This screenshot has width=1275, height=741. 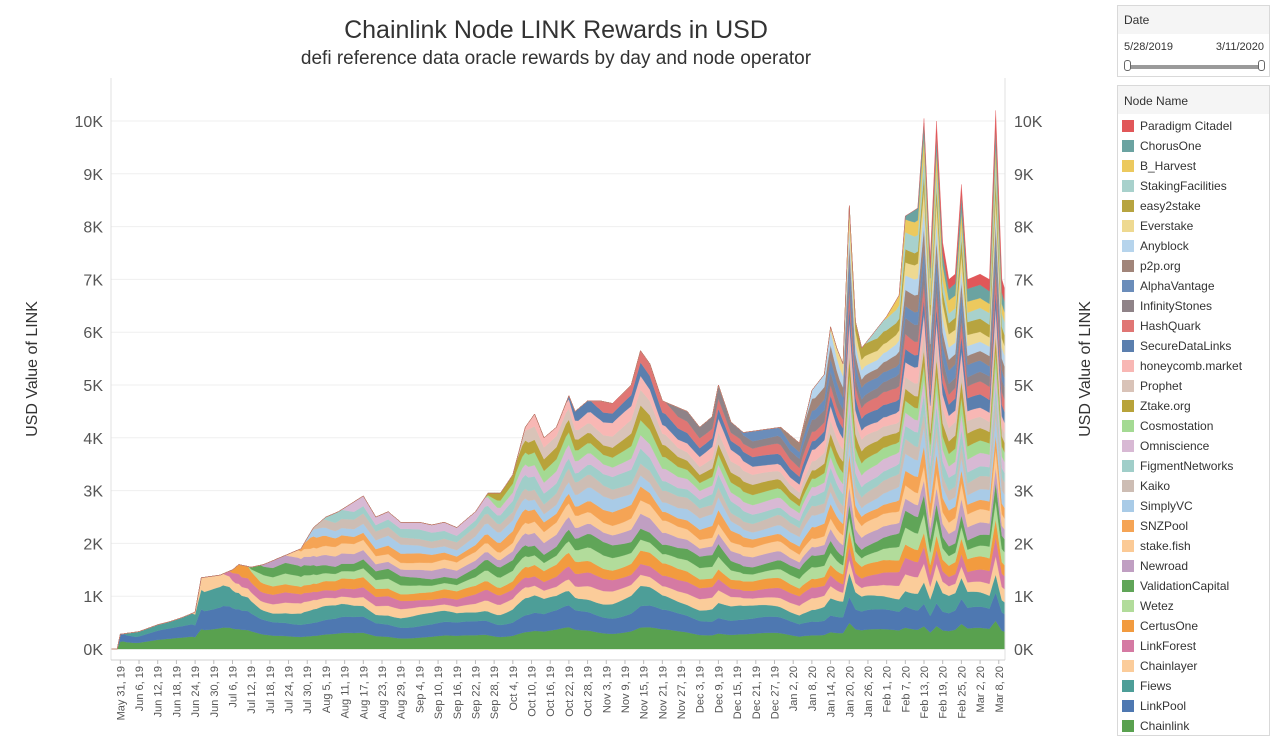 I want to click on legend-item-easy2stake: easy2stake, so click(x=1193, y=206).